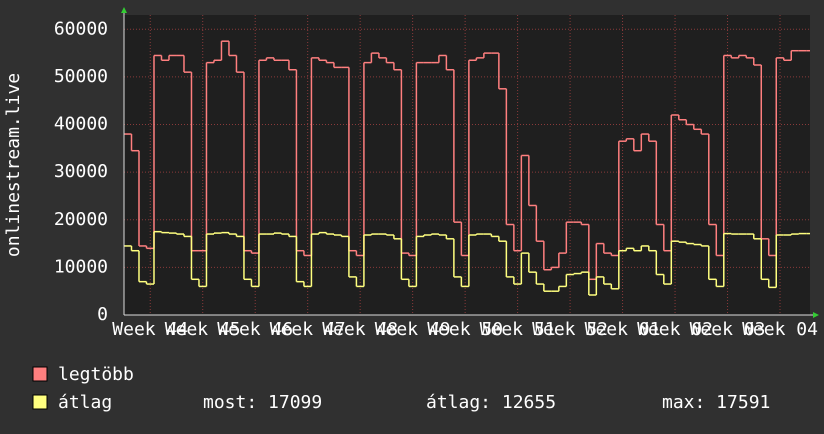  I want to click on legend-label: átlag, so click(85, 402).